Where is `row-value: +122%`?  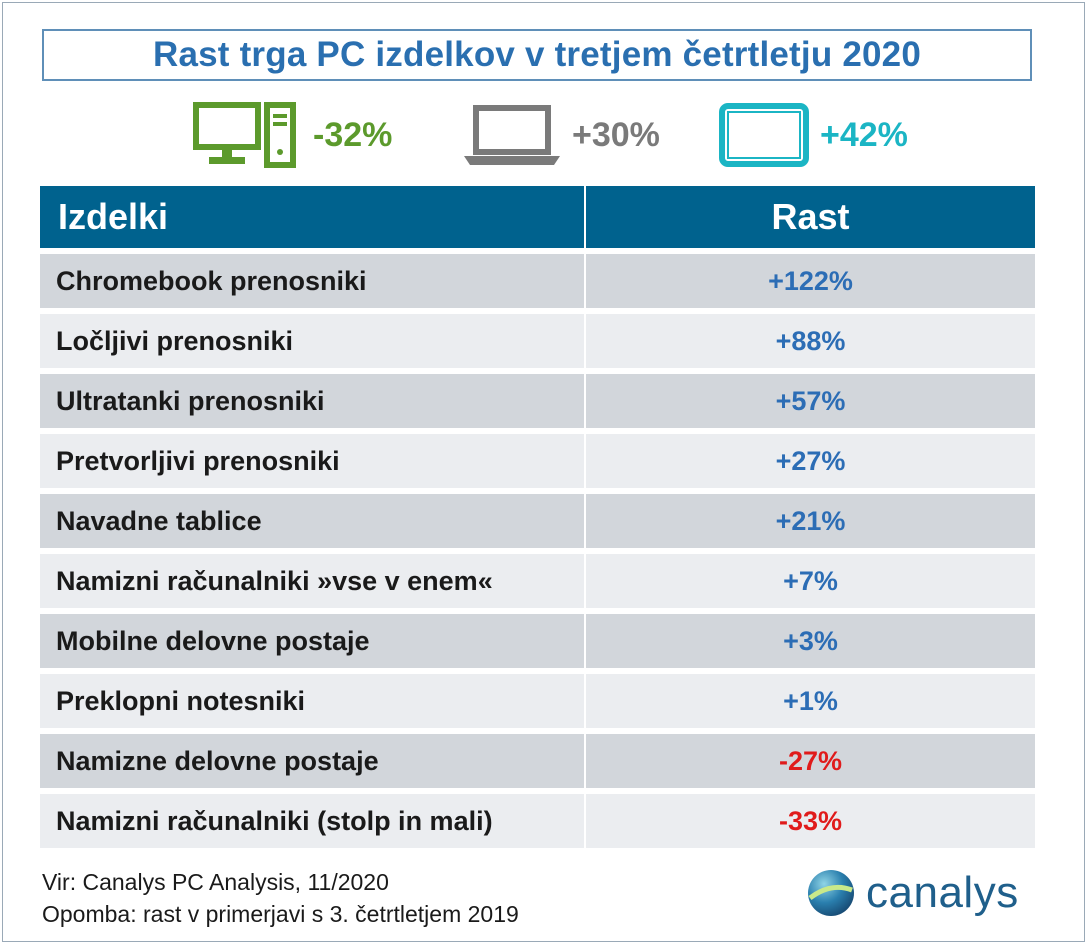
row-value: +122% is located at coordinates (810, 281).